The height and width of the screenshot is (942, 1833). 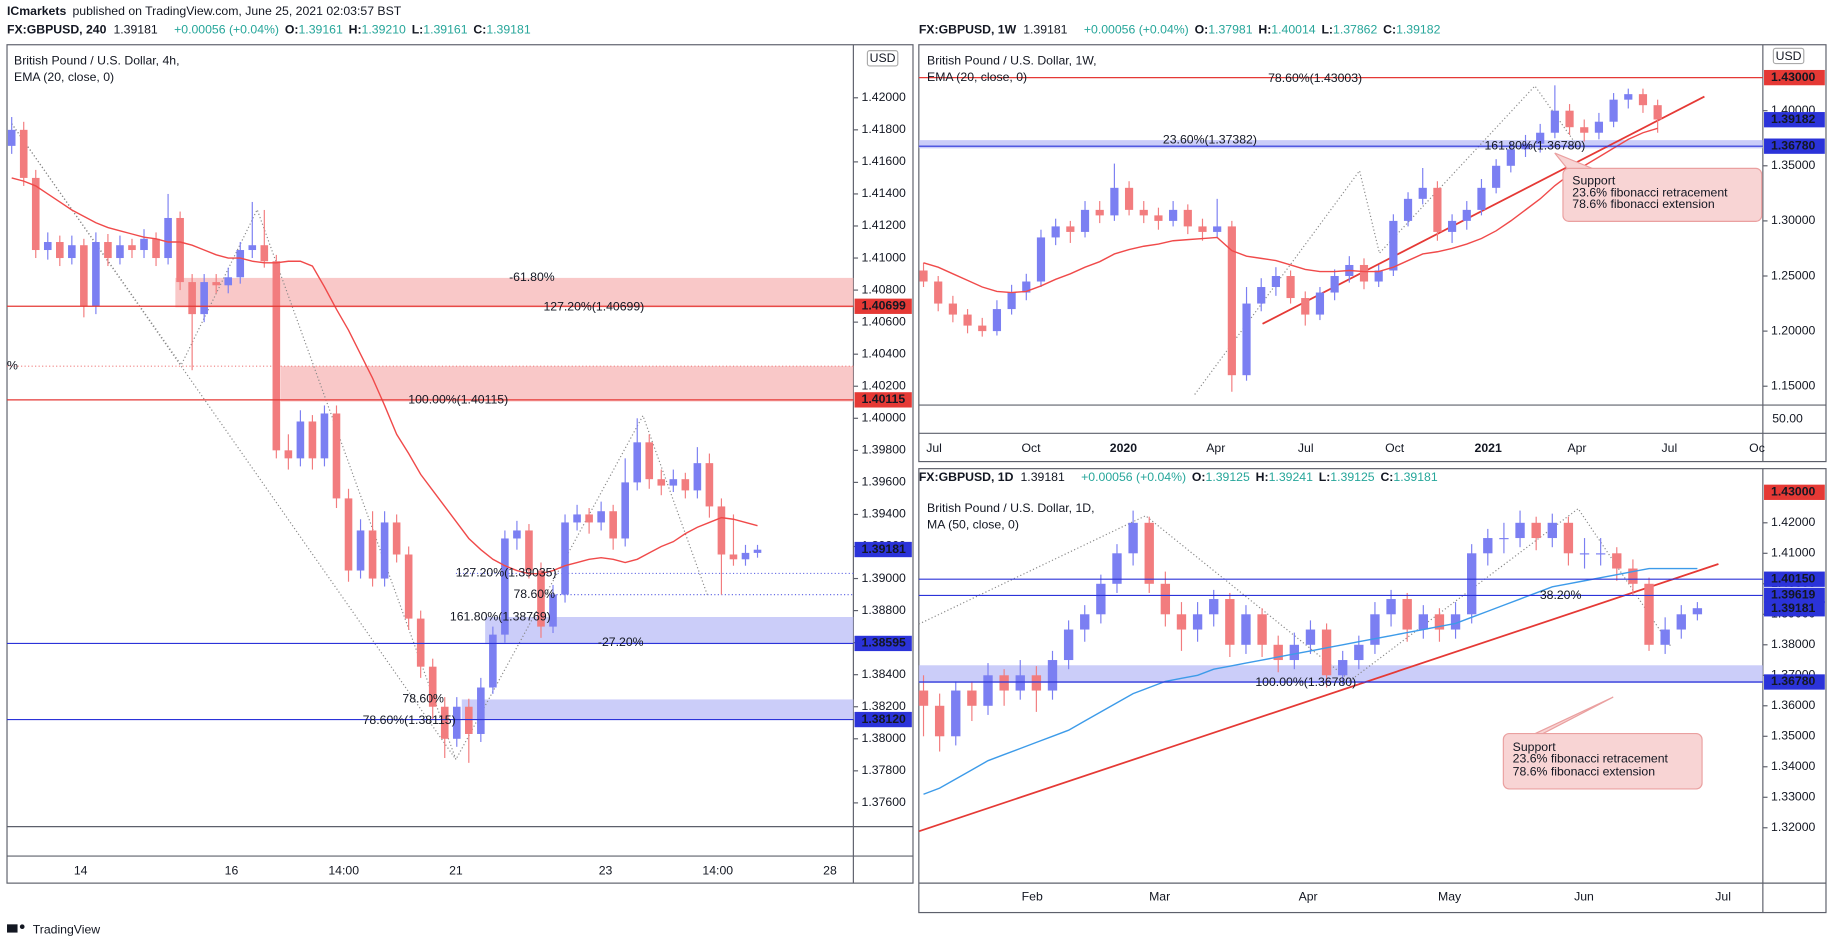 I want to click on x-tick-label: 21, so click(x=456, y=871).